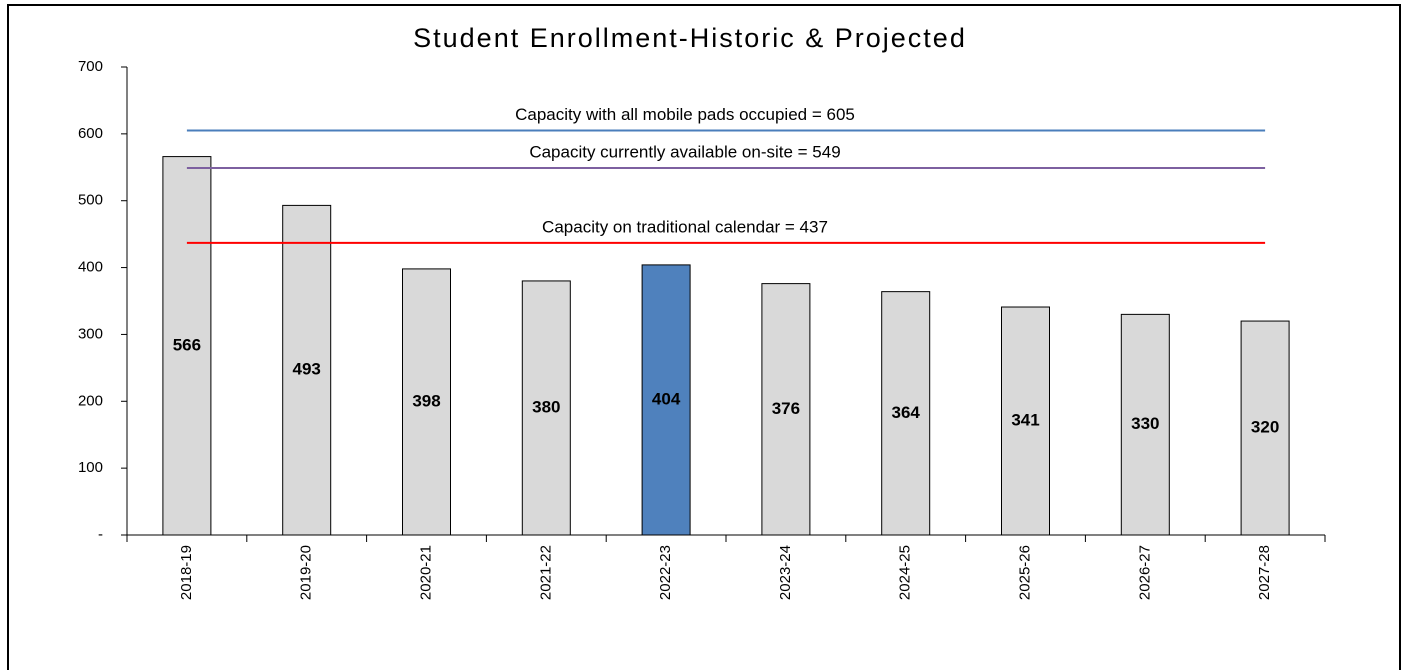  What do you see at coordinates (100, 534) in the screenshot?
I see `y-tick-label: -` at bounding box center [100, 534].